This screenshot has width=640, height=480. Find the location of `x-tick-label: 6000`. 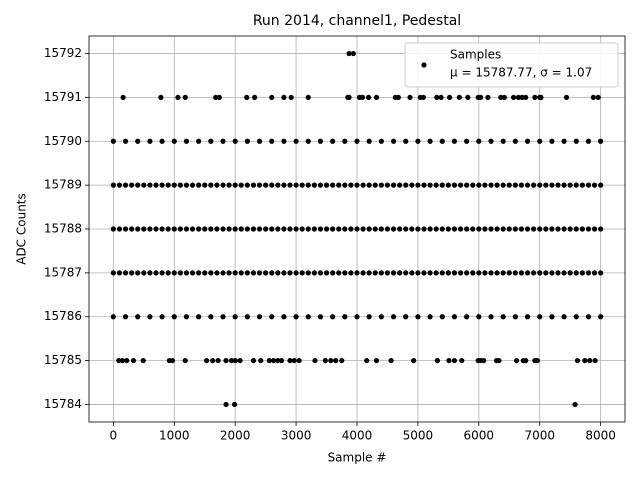

x-tick-label: 6000 is located at coordinates (479, 436).